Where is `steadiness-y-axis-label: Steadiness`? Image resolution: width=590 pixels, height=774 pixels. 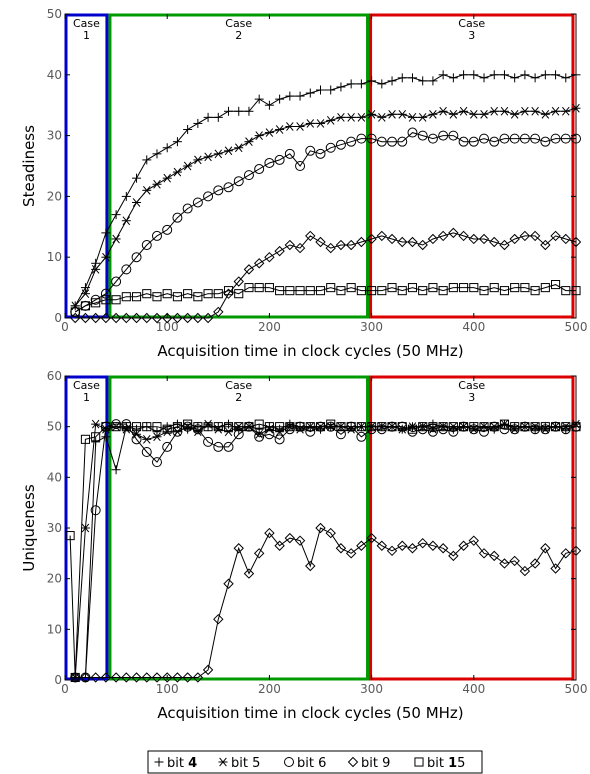
steadiness-y-axis-label: Steadiness is located at coordinates (29, 166).